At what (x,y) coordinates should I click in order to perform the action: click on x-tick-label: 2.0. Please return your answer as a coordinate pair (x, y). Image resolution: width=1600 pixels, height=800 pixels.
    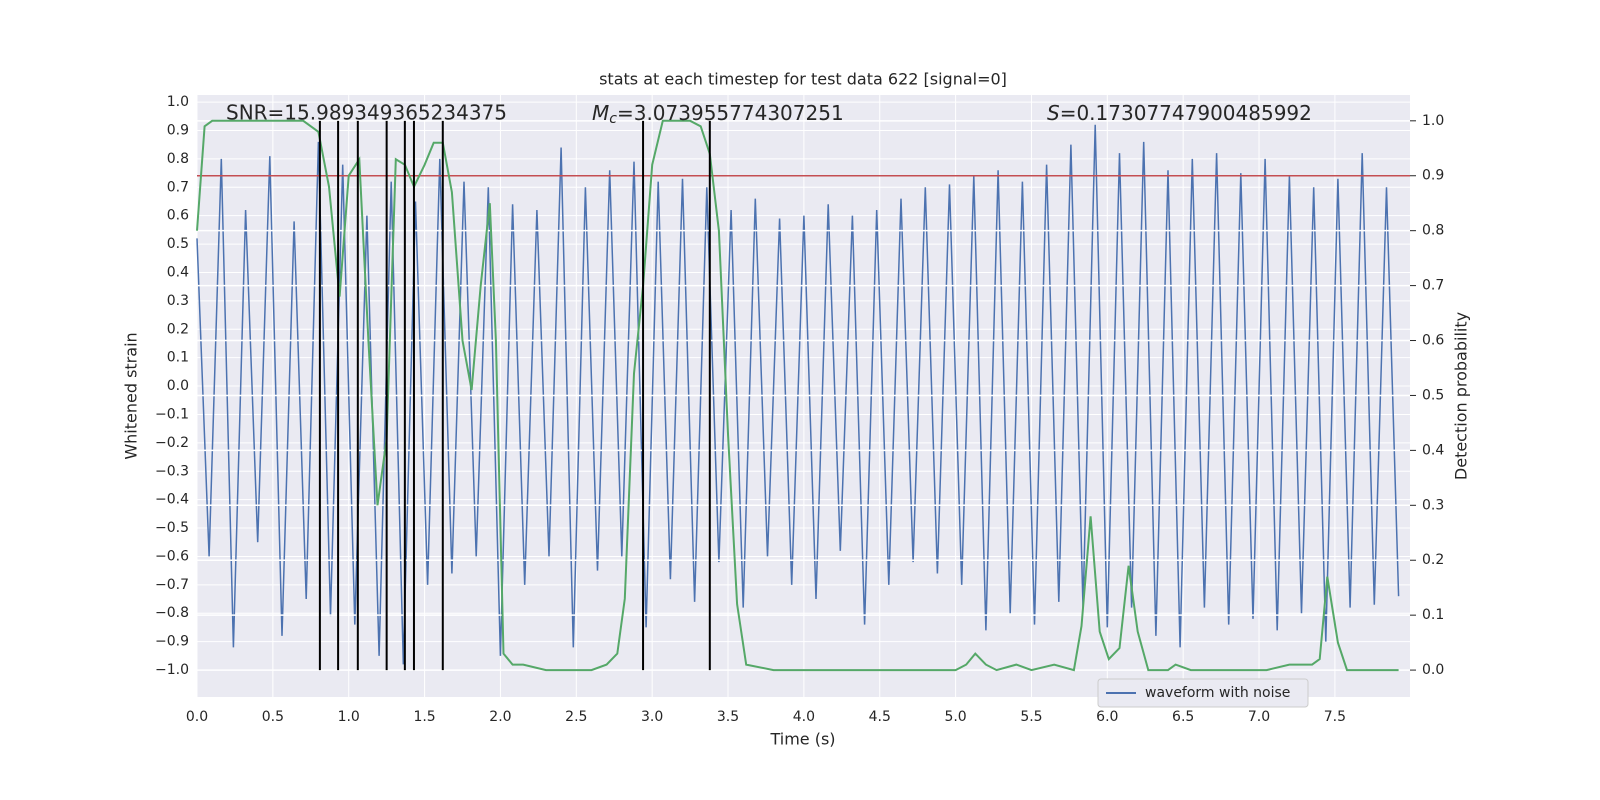
    Looking at the image, I should click on (500, 717).